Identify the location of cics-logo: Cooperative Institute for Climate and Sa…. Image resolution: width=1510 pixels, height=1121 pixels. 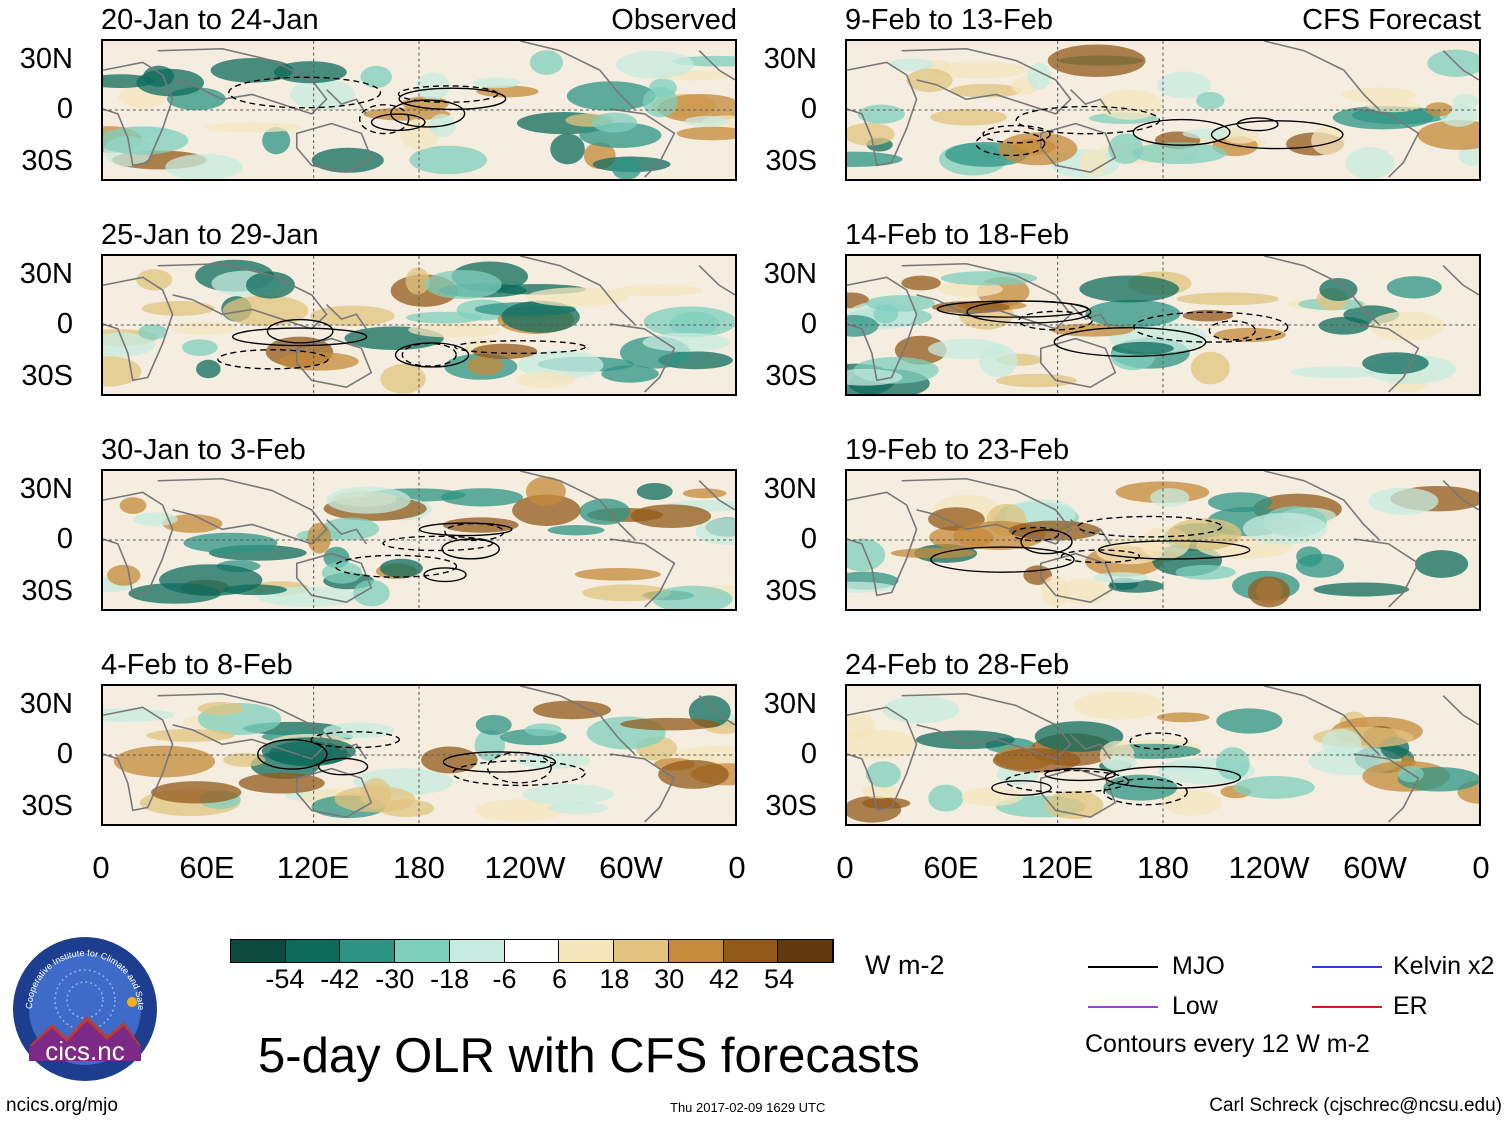
(83, 1005).